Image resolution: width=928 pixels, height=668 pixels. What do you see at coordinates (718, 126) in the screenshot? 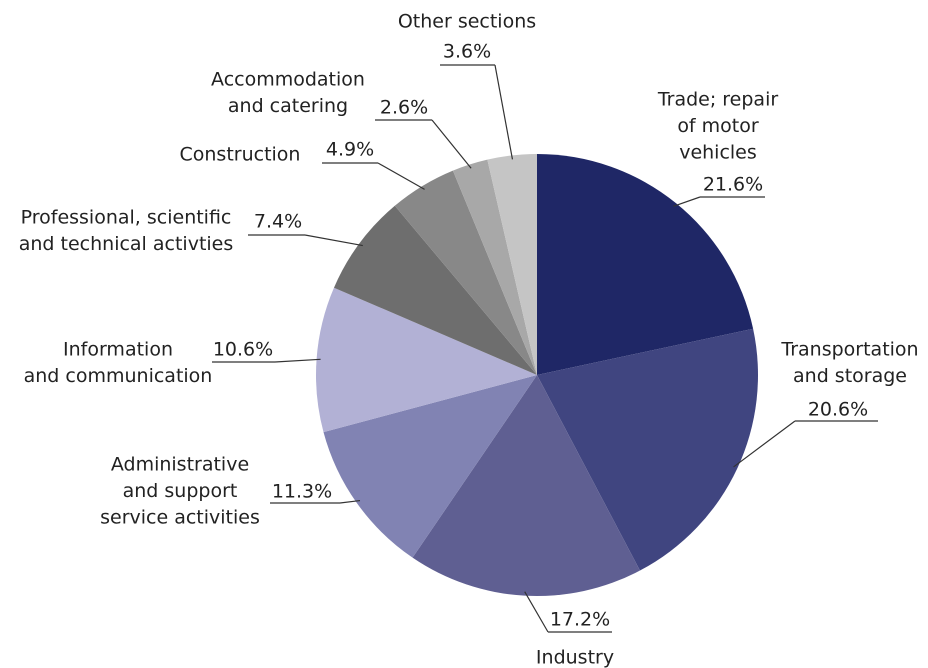
I see `slice-label: of motor` at bounding box center [718, 126].